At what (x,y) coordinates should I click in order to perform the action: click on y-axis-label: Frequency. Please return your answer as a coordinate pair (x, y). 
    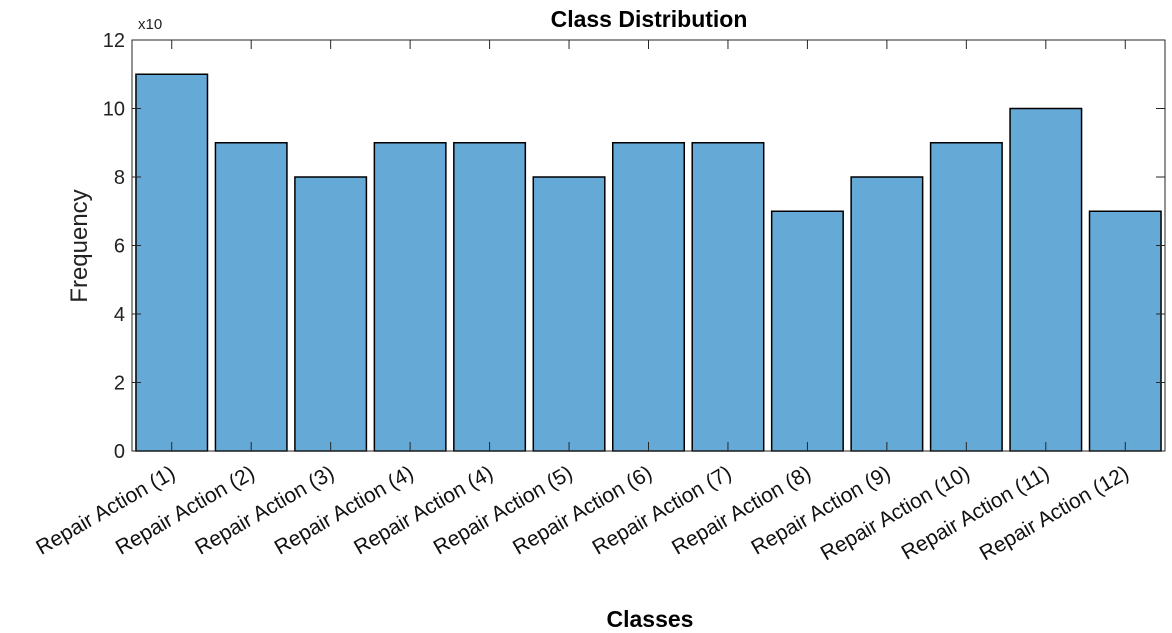
    Looking at the image, I should click on (79, 245).